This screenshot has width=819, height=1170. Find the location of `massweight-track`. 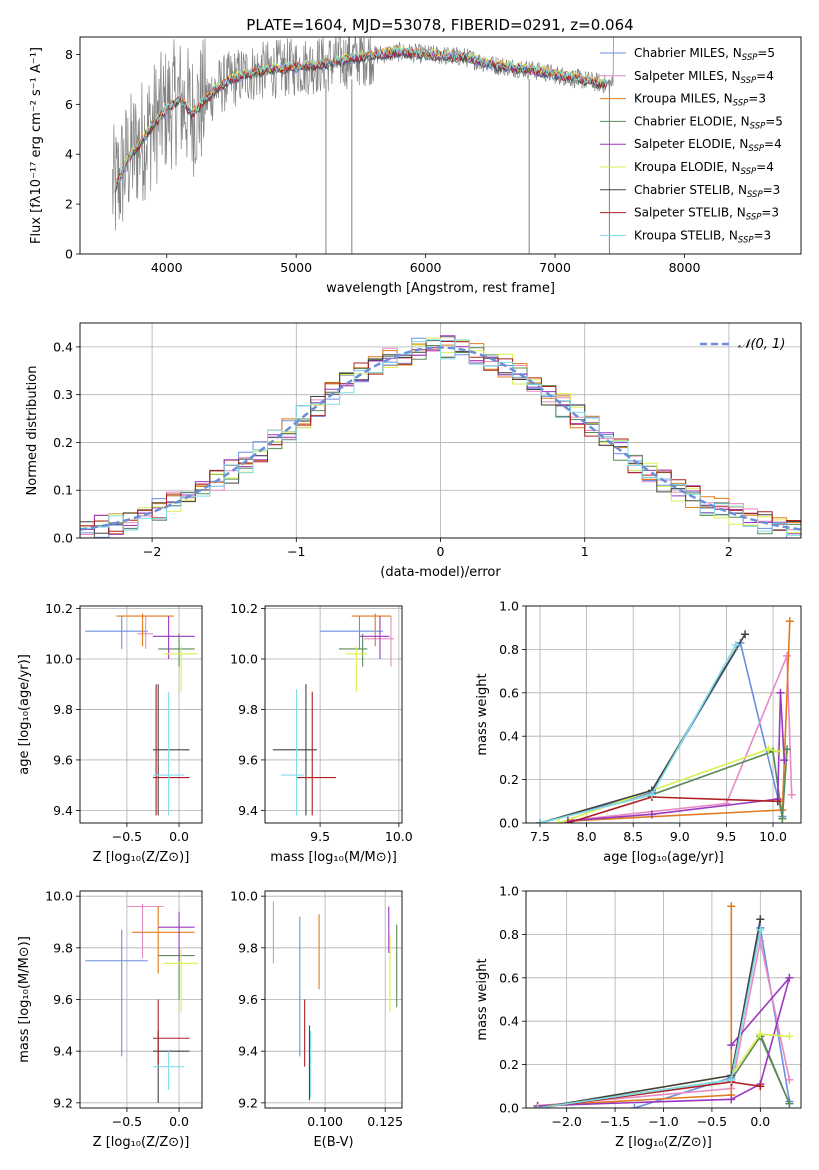

massweight-track is located at coordinates (649, 1018).